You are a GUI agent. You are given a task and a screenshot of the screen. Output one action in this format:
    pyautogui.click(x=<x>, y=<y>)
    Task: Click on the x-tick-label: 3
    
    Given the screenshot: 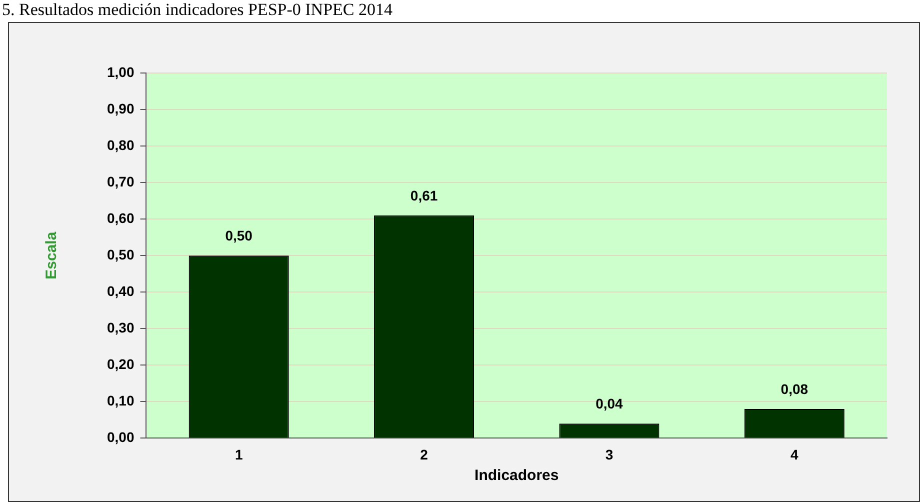 What is the action you would take?
    pyautogui.click(x=609, y=454)
    